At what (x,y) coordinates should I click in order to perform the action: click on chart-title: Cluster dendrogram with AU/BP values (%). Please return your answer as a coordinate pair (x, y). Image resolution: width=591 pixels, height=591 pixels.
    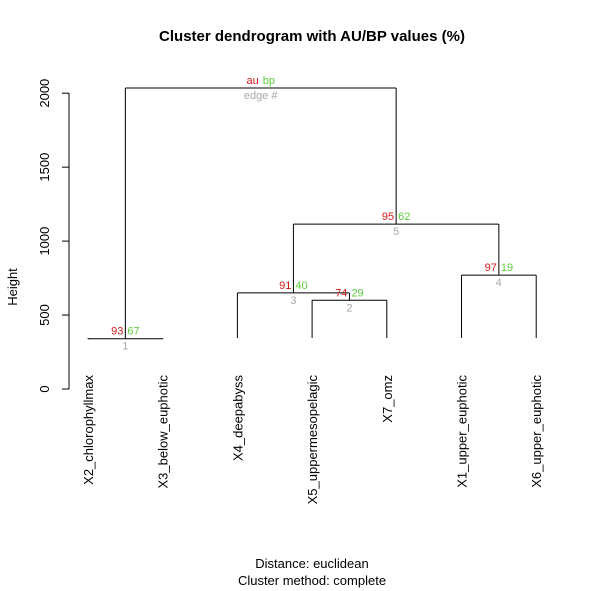
    Looking at the image, I should click on (312, 36).